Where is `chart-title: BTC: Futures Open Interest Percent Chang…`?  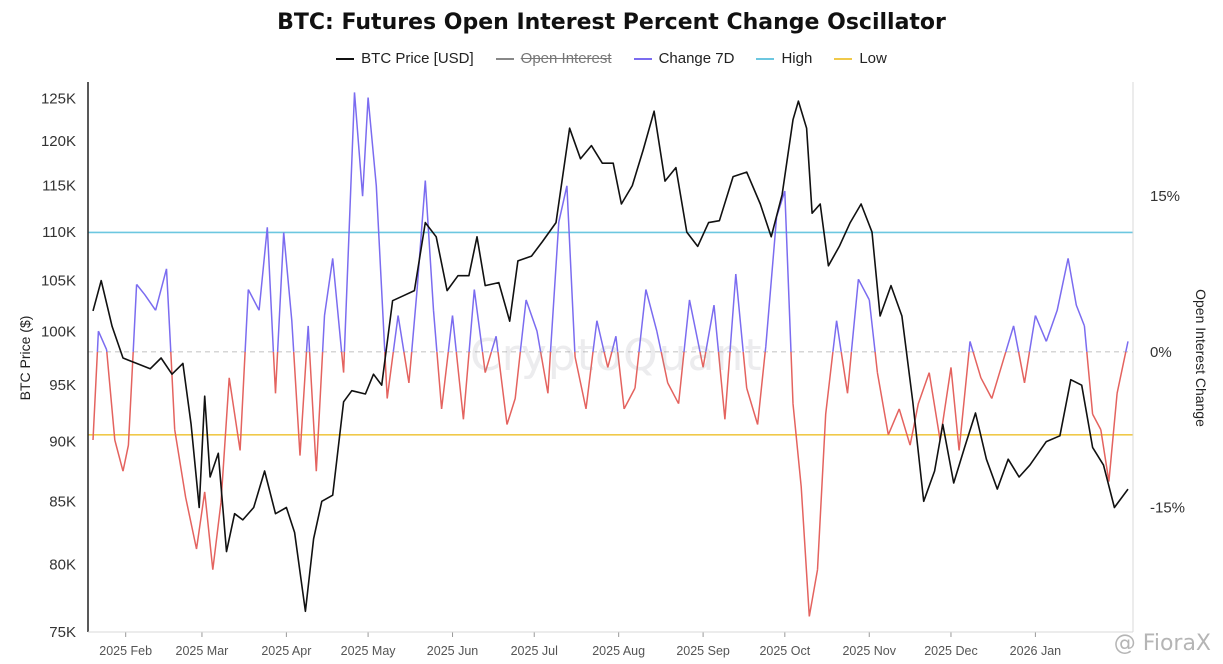 chart-title: BTC: Futures Open Interest Percent Chang… is located at coordinates (611, 22).